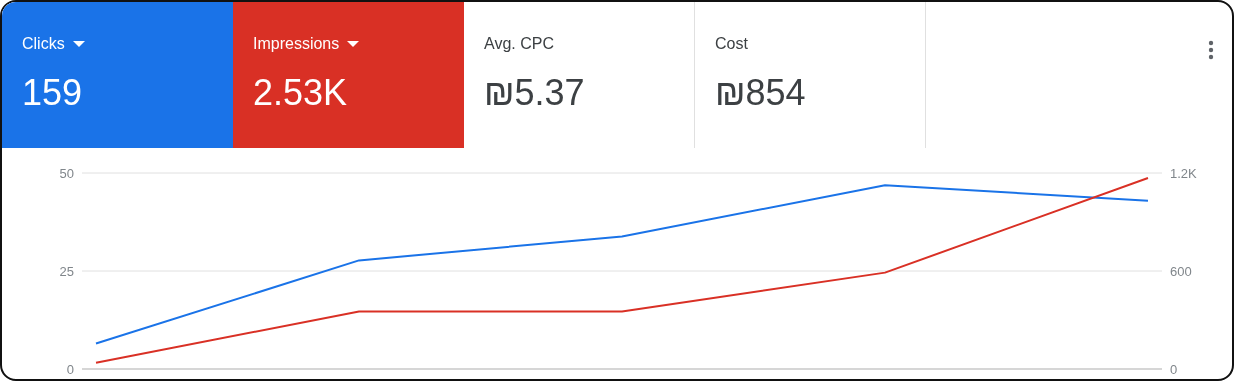 The height and width of the screenshot is (381, 1234). Describe the element at coordinates (1184, 173) in the screenshot. I see `y2-tick-label: 1.2K` at that location.